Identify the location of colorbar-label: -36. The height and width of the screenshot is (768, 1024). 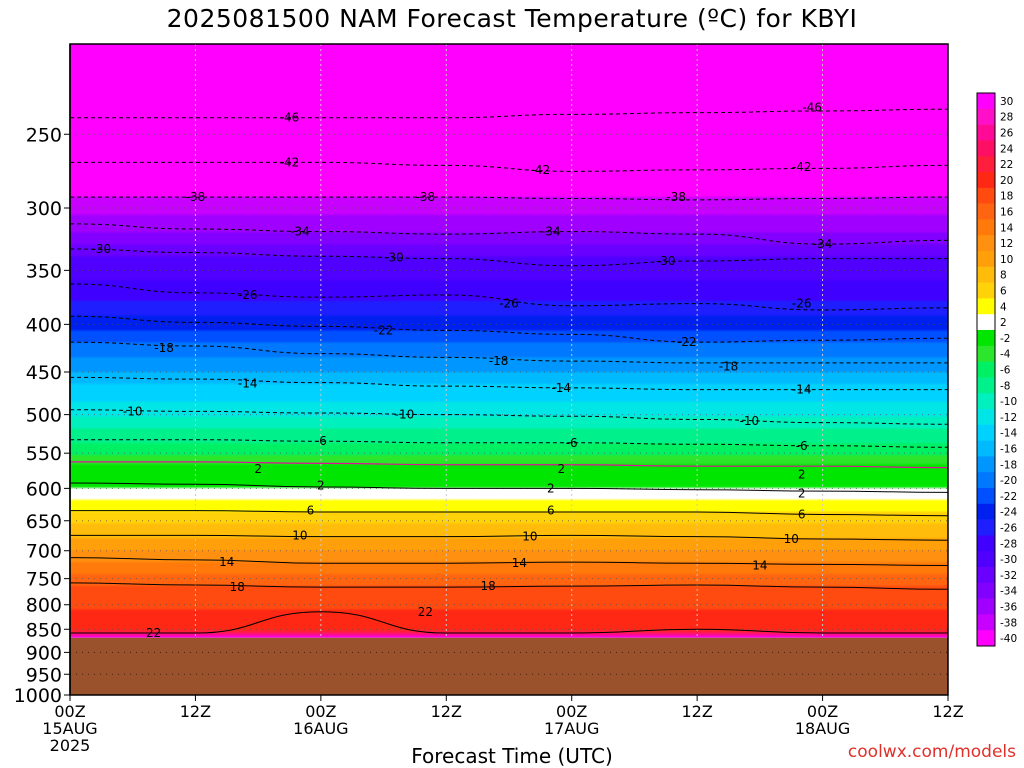
(1008, 608).